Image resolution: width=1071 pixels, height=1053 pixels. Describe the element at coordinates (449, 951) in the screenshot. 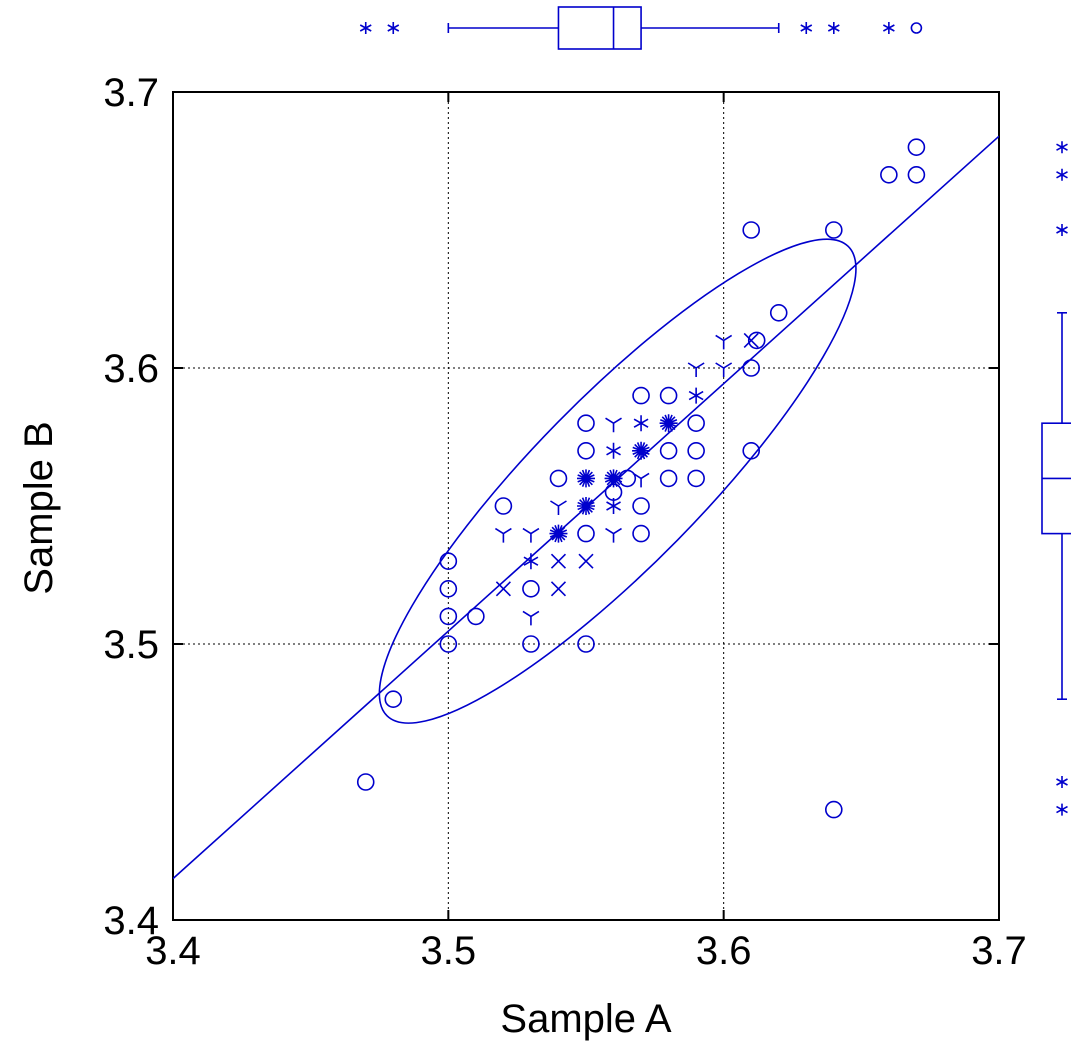

I see `x-tick-label: 3.5` at that location.